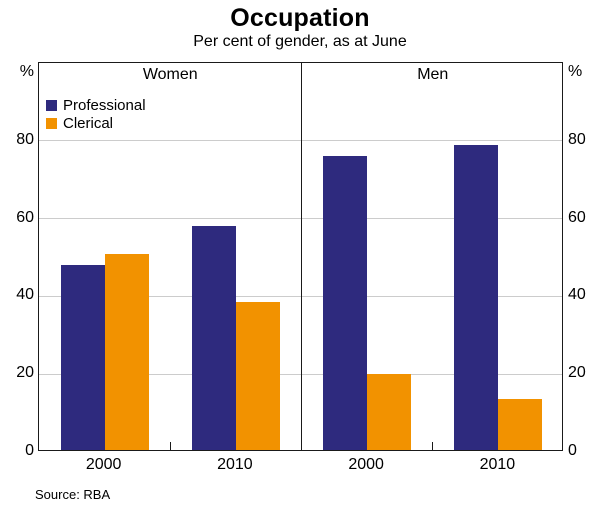  Describe the element at coordinates (497, 464) in the screenshot. I see `x-axis-label-men-2010: 2010` at that location.